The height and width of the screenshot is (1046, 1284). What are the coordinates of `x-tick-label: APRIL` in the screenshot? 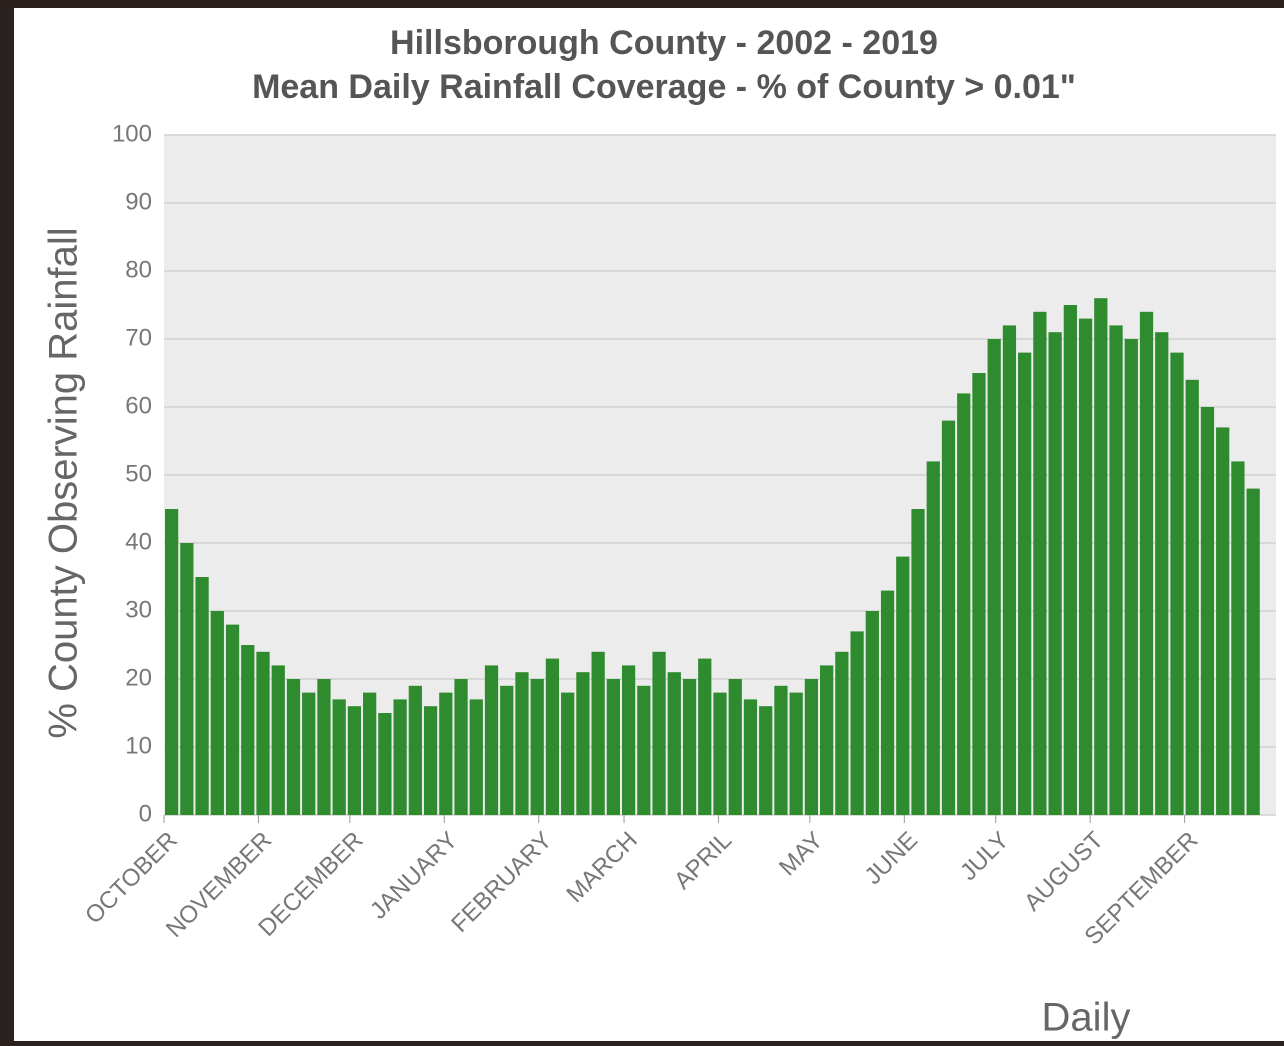 It's located at (703, 861).